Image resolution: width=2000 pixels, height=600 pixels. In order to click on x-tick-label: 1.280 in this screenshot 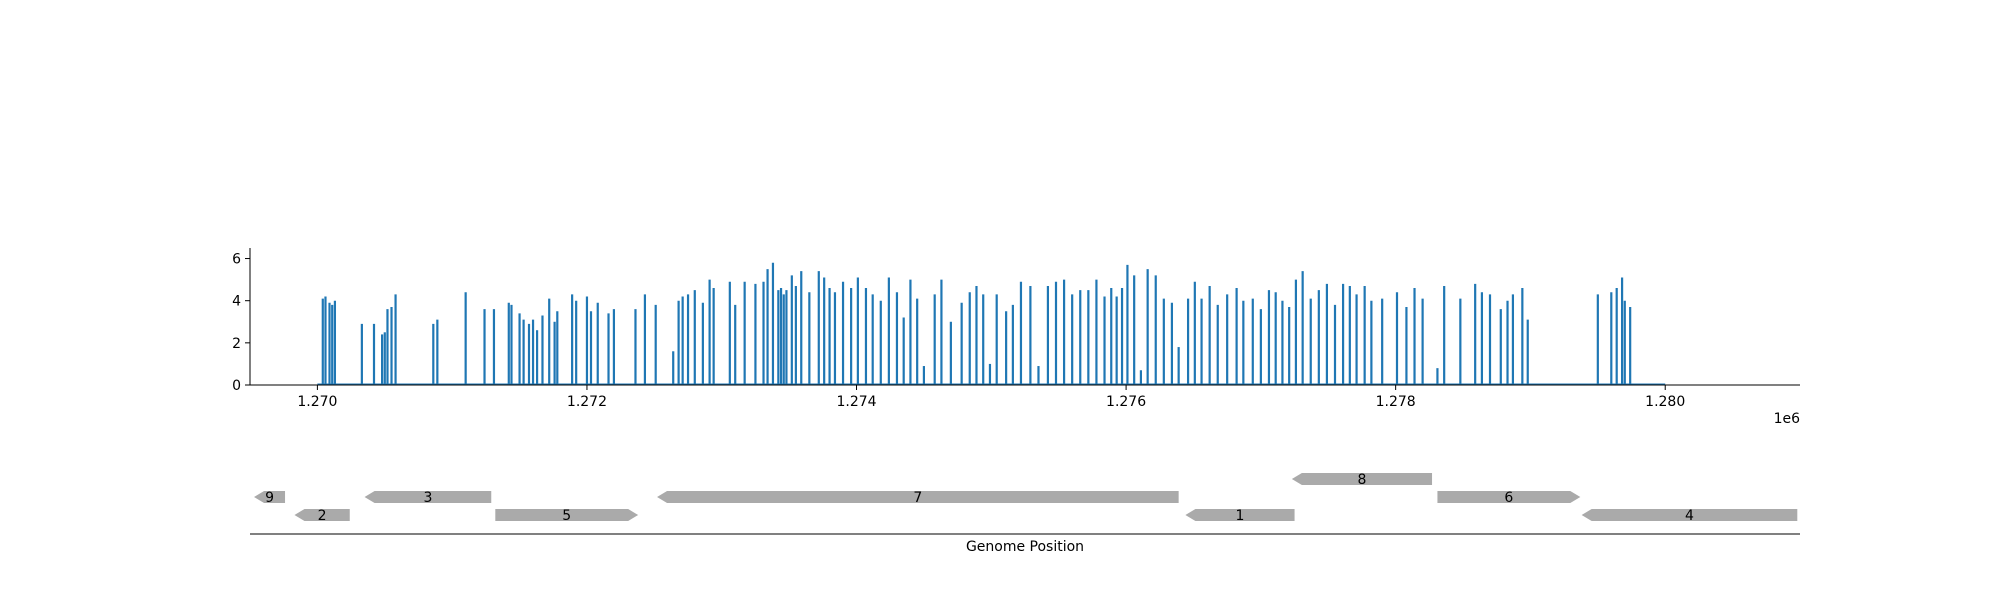, I will do `click(1665, 402)`.